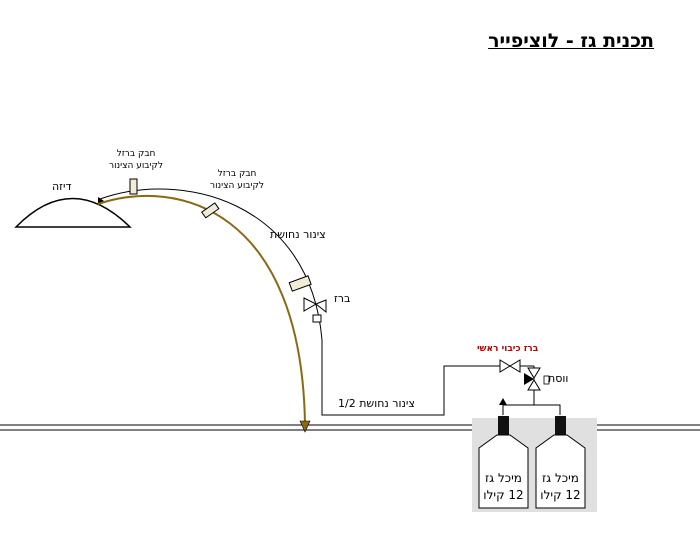  What do you see at coordinates (558, 378) in the screenshot?
I see `regulator-label: ווסת` at bounding box center [558, 378].